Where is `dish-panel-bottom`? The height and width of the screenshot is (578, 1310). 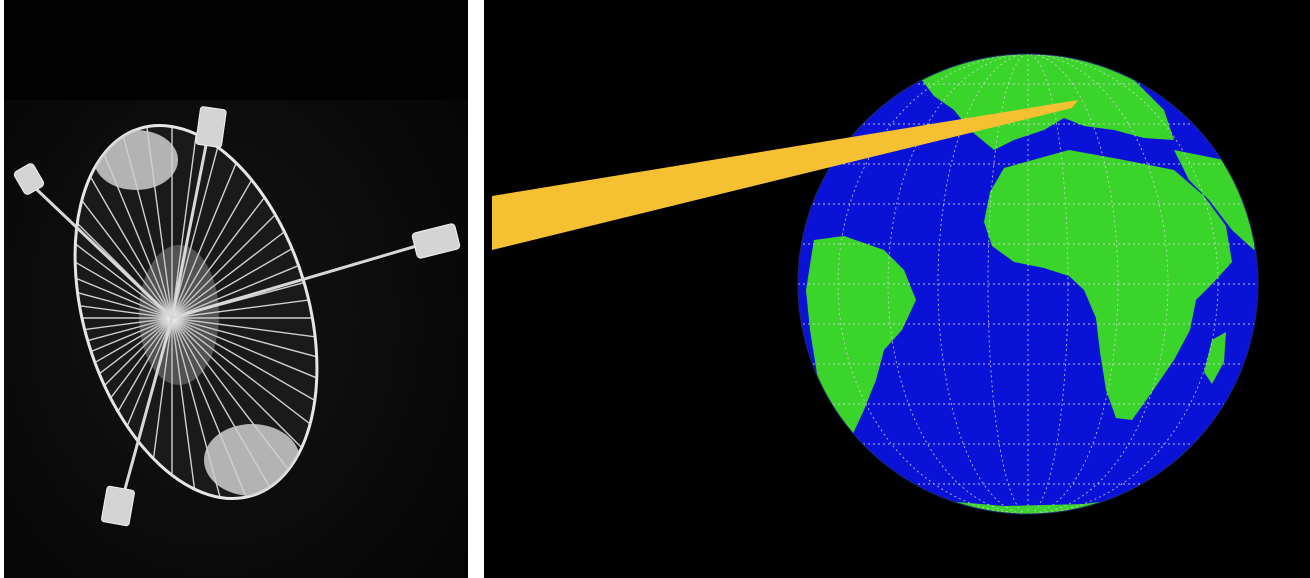 dish-panel-bottom is located at coordinates (252, 460).